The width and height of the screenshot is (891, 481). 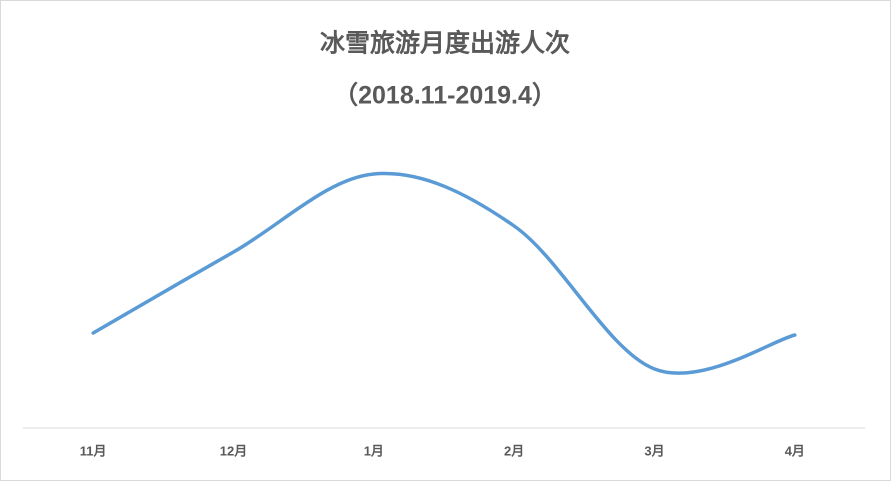 What do you see at coordinates (514, 450) in the screenshot?
I see `x-tick-label: 2月` at bounding box center [514, 450].